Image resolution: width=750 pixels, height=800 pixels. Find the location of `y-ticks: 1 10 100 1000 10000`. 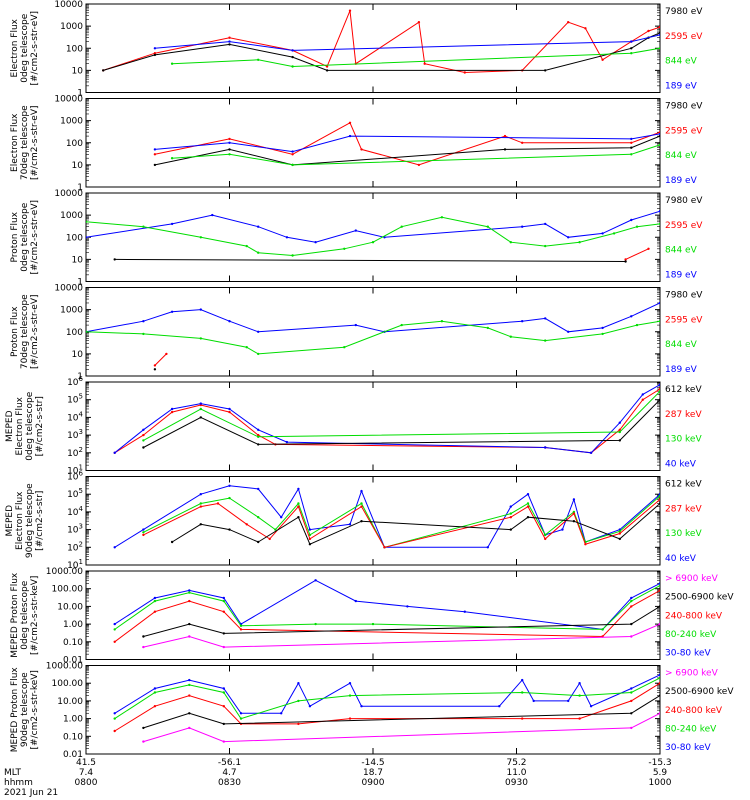

y-ticks: 1 10 100 1000 10000 is located at coordinates (357, 333).